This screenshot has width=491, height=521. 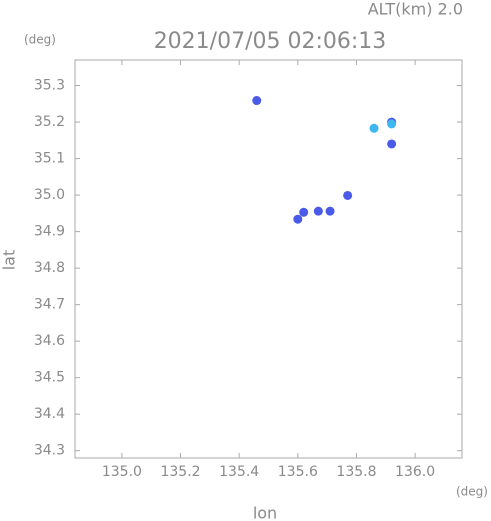 What do you see at coordinates (122, 472) in the screenshot?
I see `x-tick-label: 135.0` at bounding box center [122, 472].